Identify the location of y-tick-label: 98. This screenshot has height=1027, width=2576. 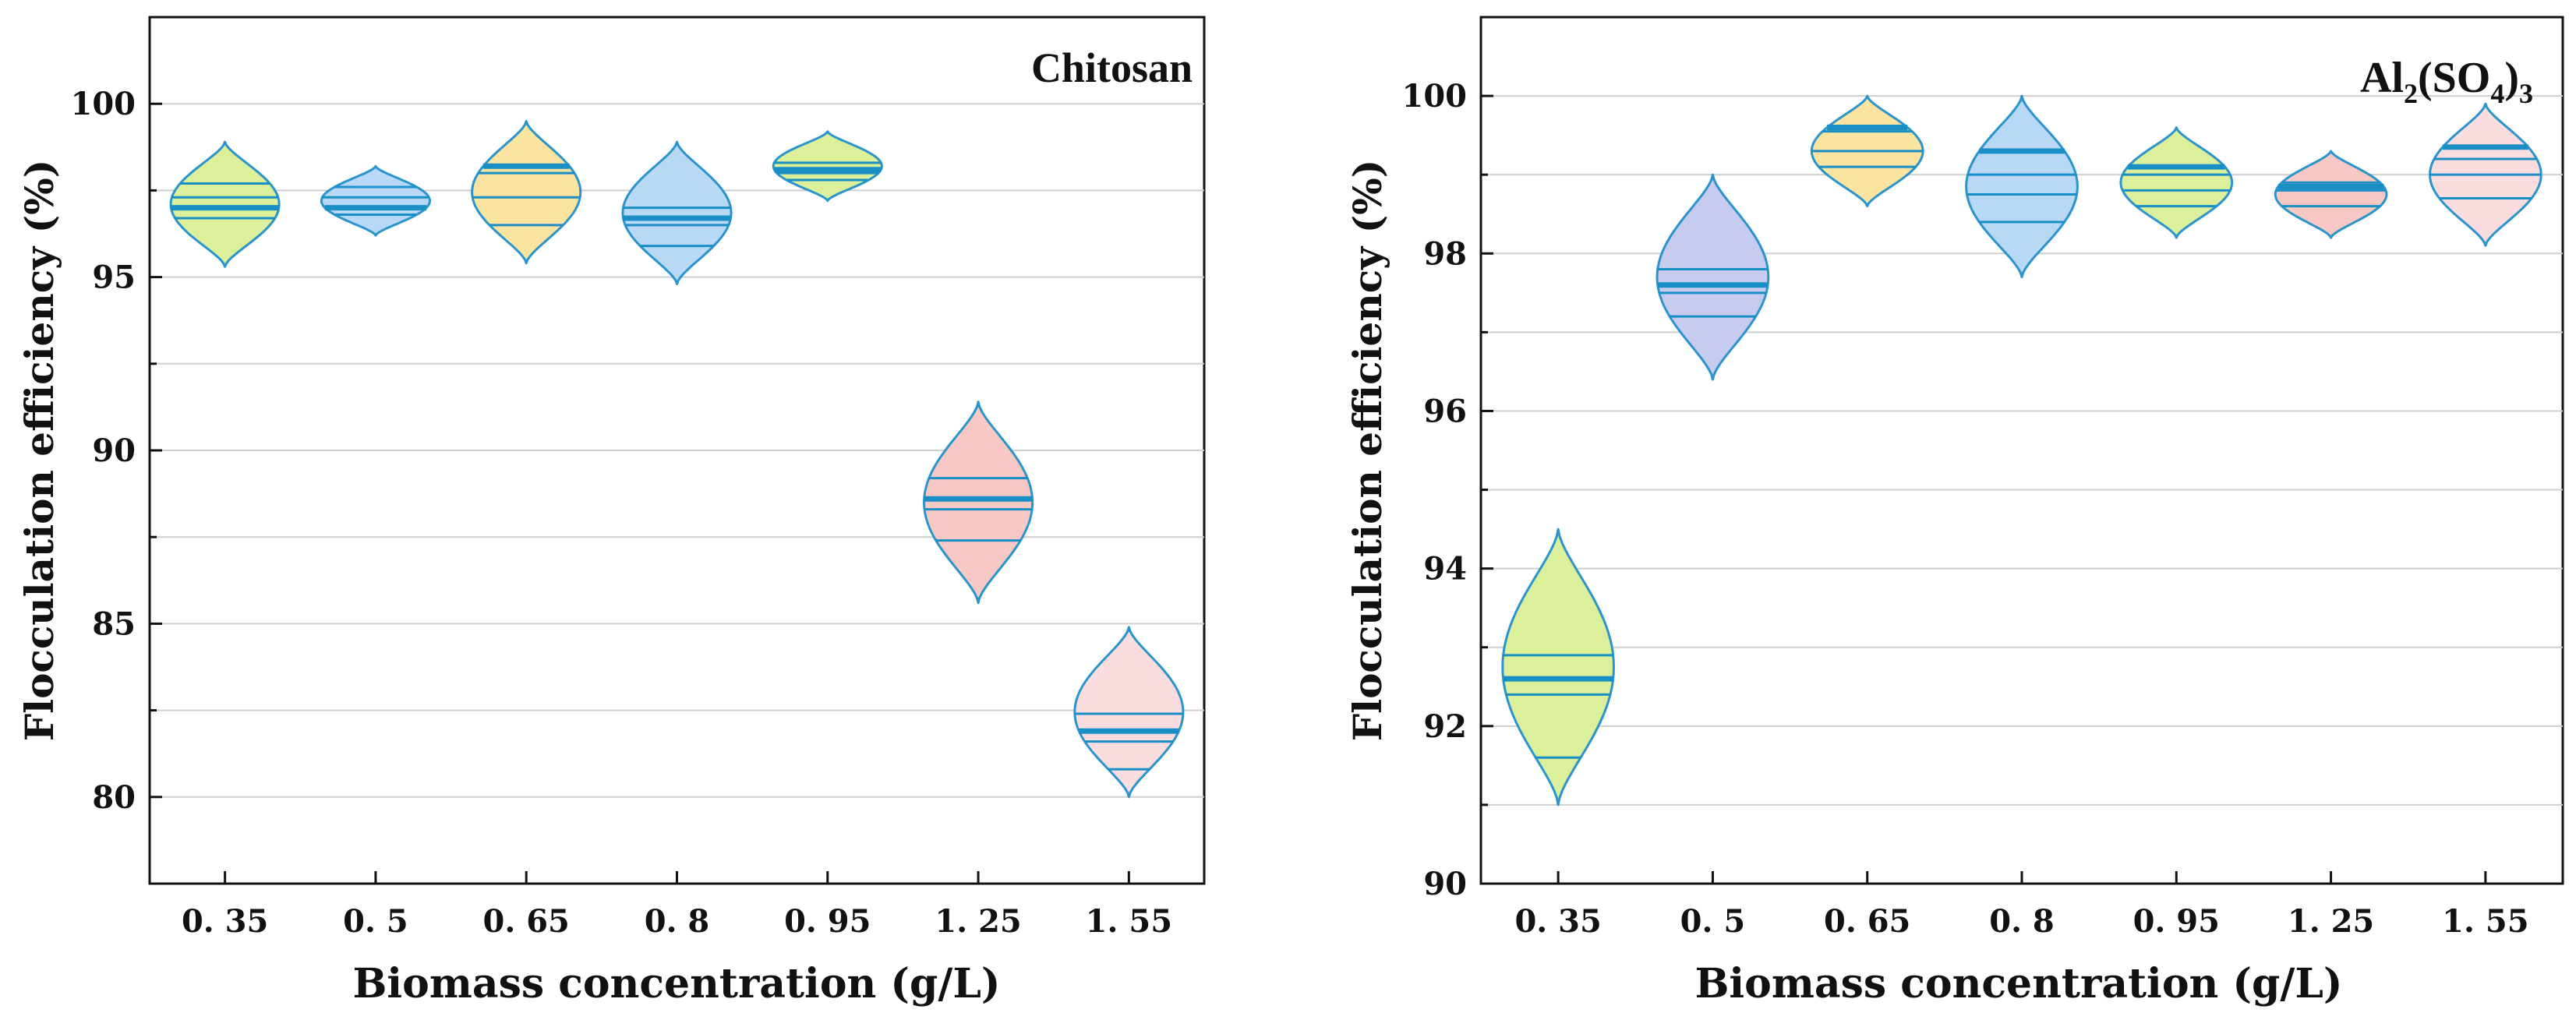
(1445, 254).